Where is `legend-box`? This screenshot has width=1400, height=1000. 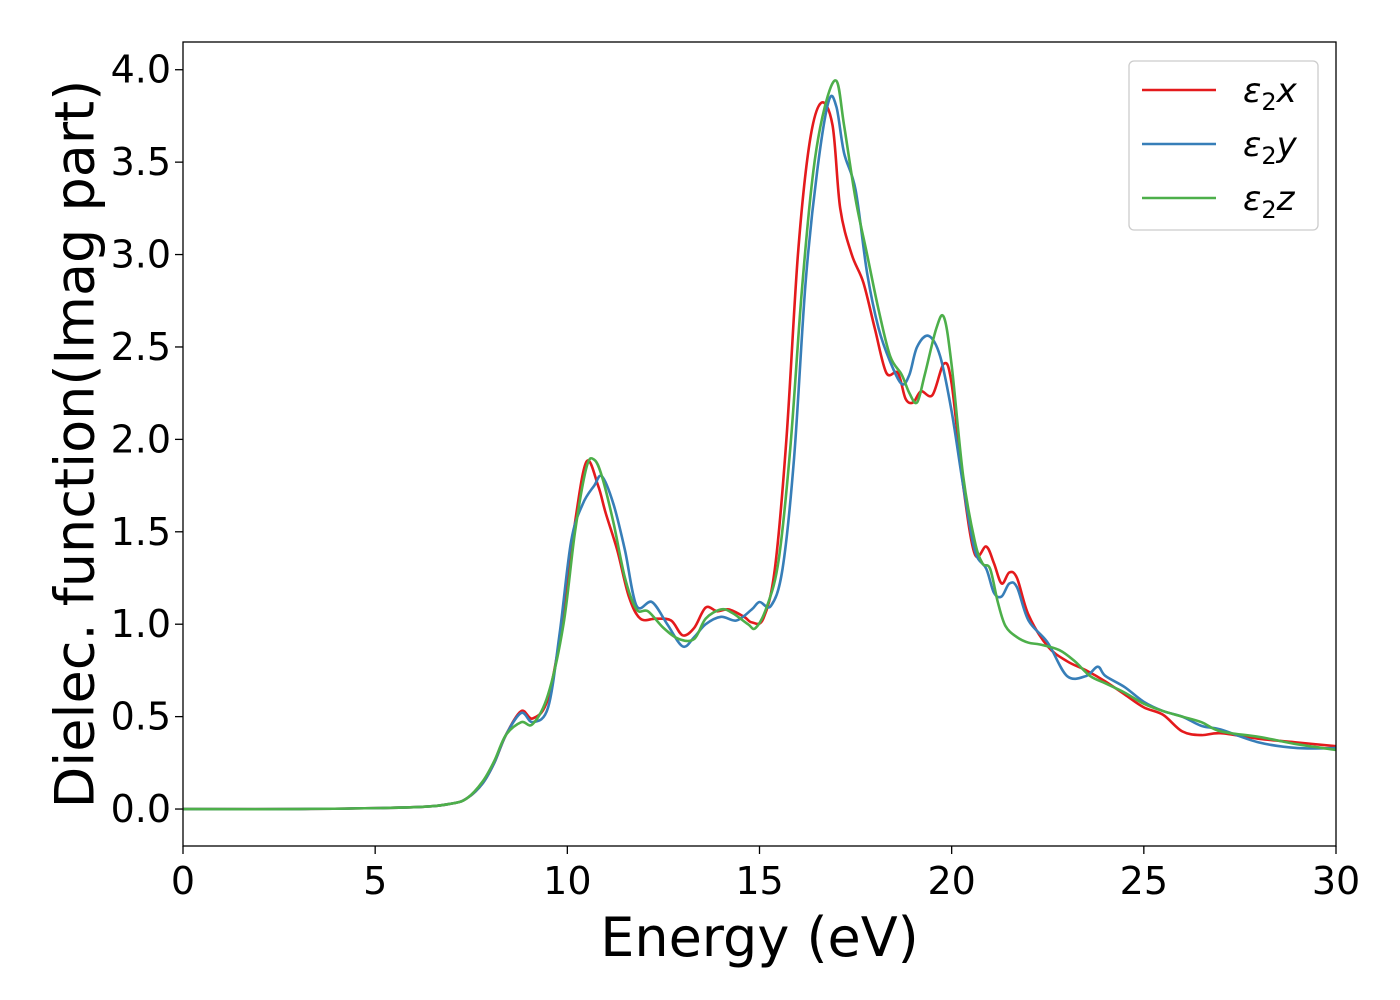
legend-box is located at coordinates (1223, 145).